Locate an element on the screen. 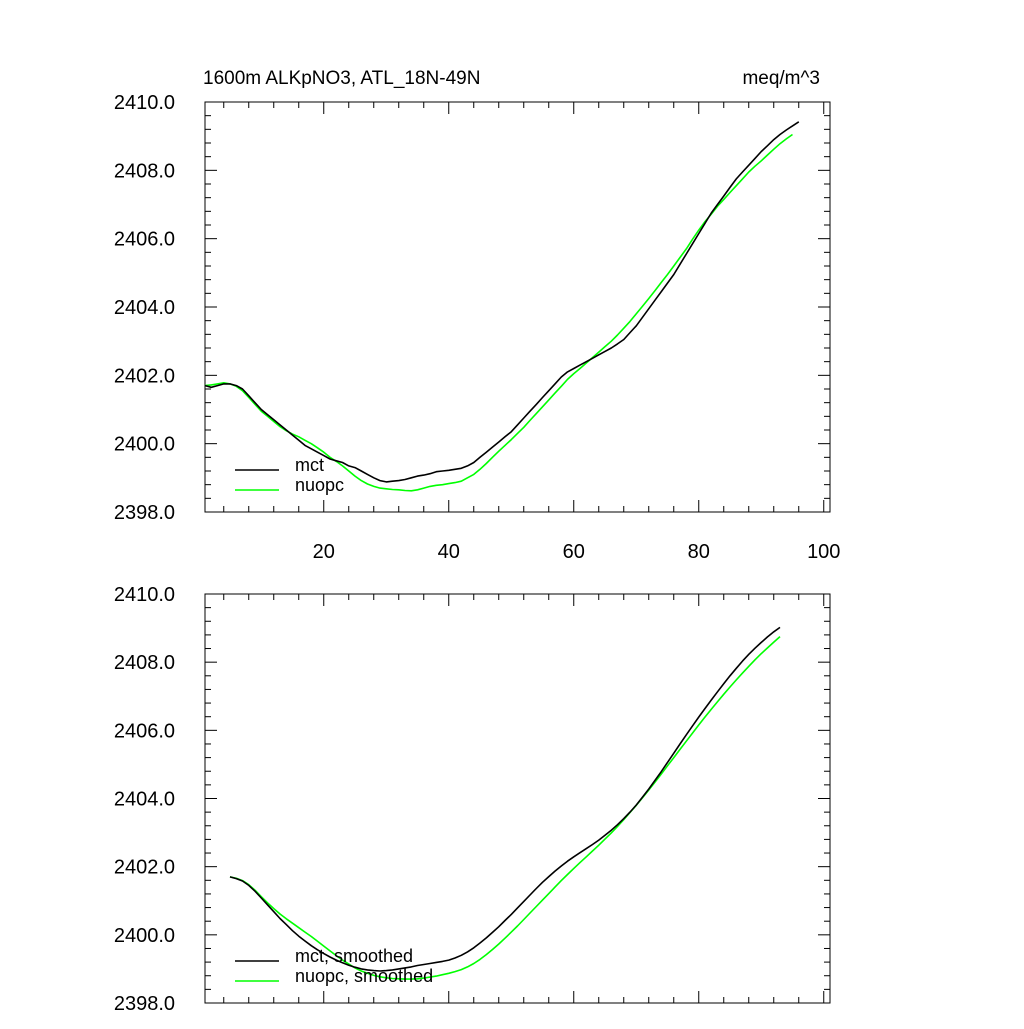 The image size is (1024, 1029). x-tick-label: 80 is located at coordinates (699, 552).